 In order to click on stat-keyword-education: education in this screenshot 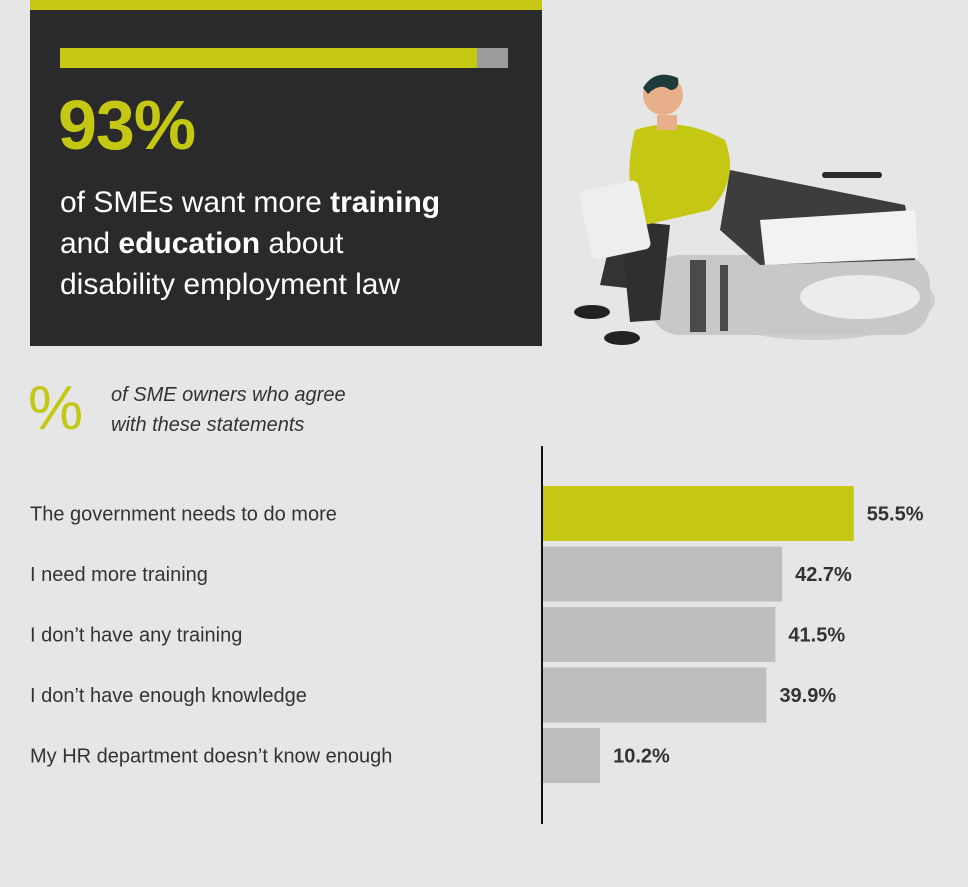, I will do `click(189, 243)`.